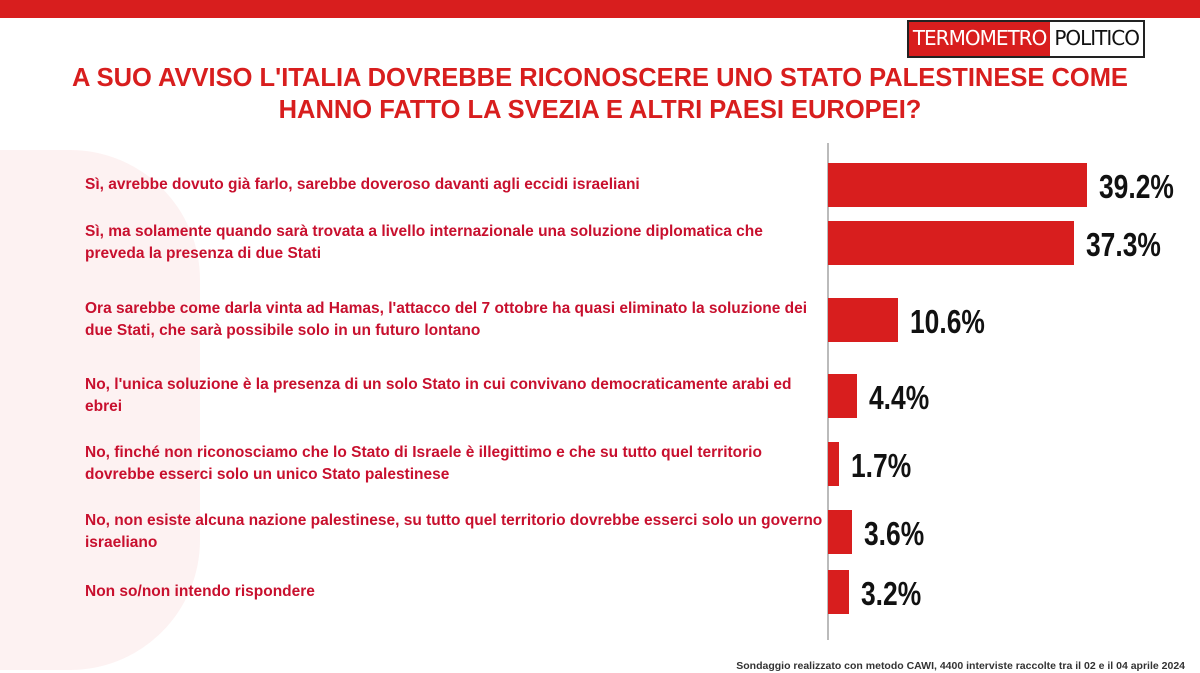  I want to click on value-label: 39.2%, so click(1136, 186).